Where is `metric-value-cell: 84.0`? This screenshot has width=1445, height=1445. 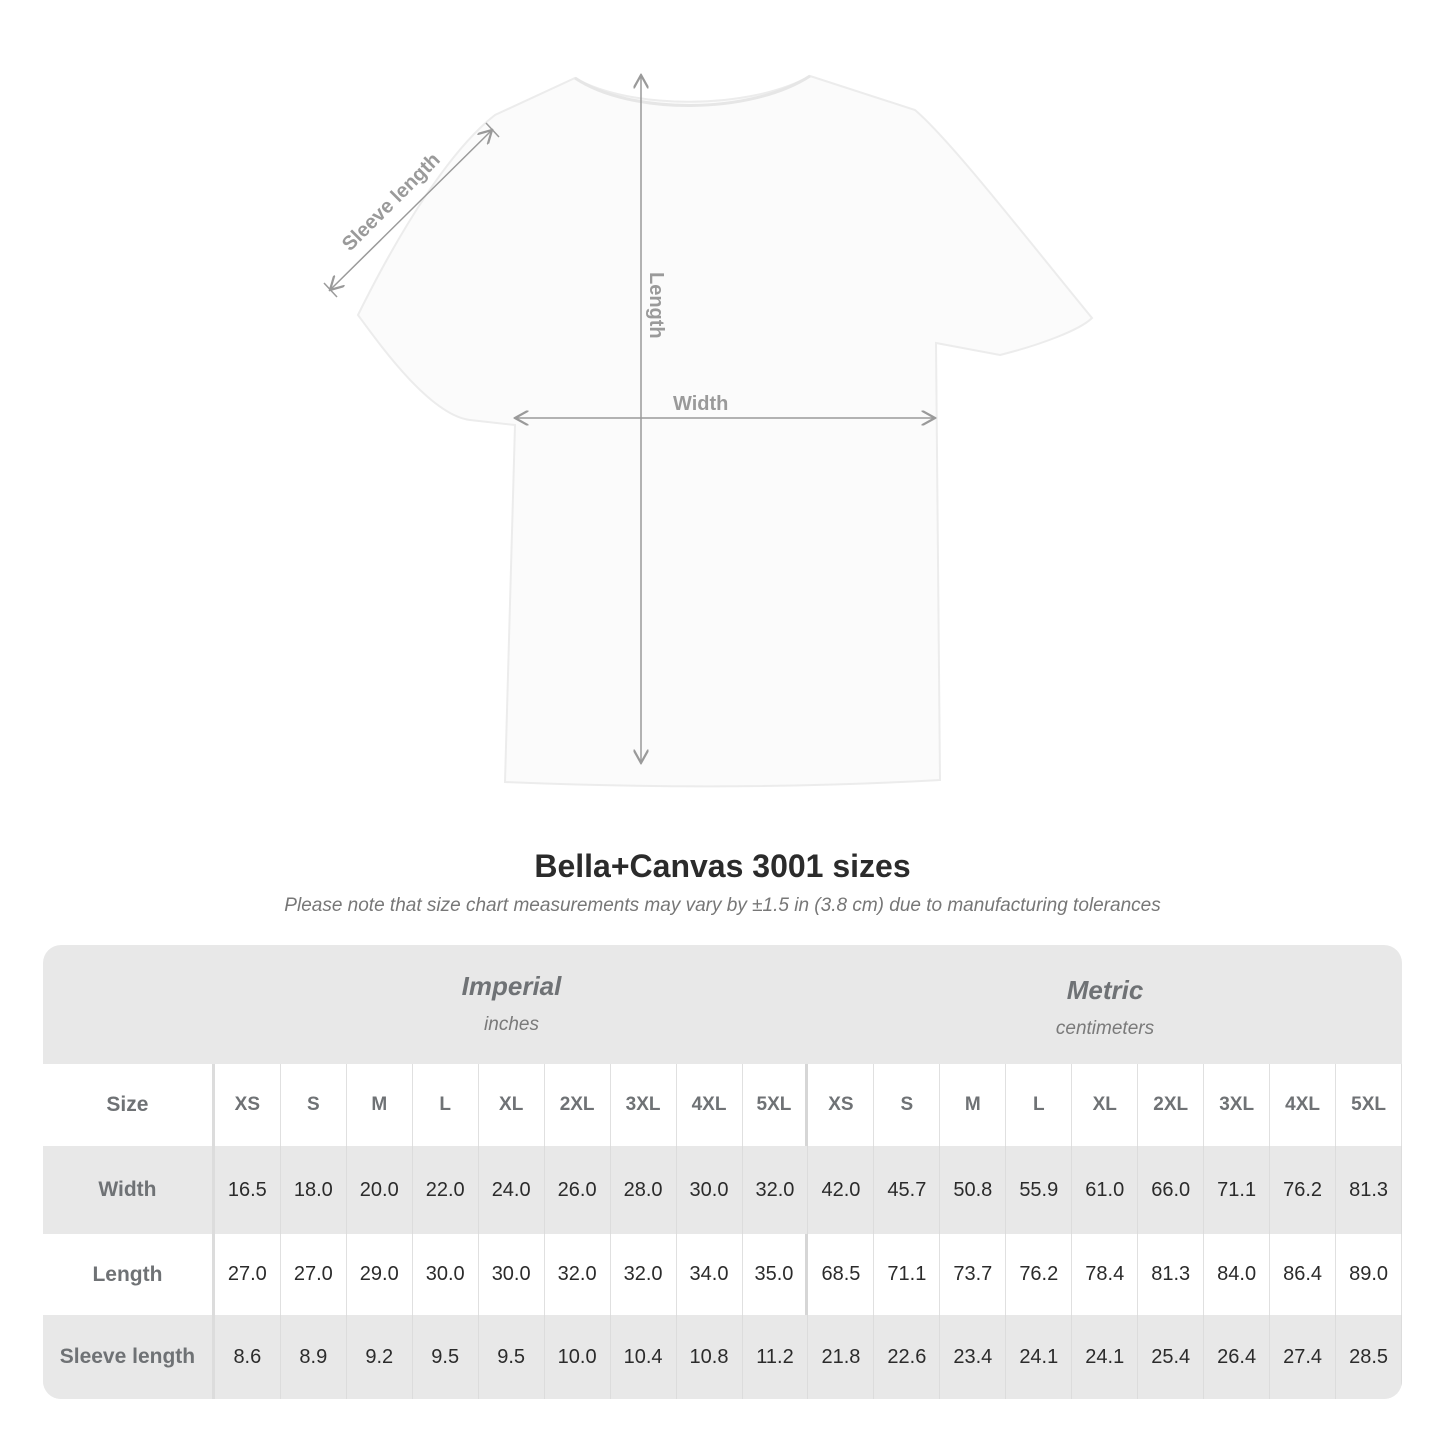
metric-value-cell: 84.0 is located at coordinates (1237, 1274).